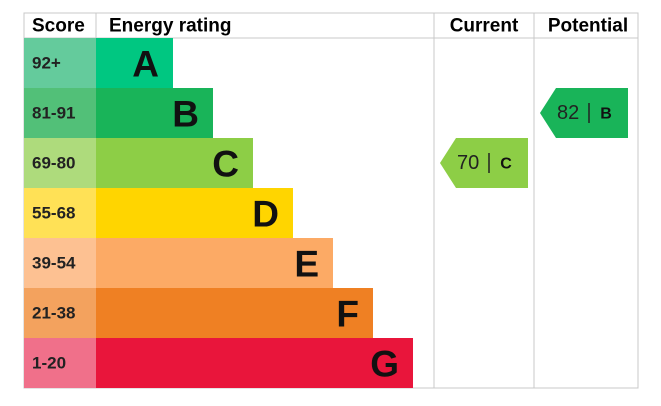 This screenshot has width=661, height=406. Describe the element at coordinates (225, 164) in the screenshot. I see `rating-letter: C` at that location.